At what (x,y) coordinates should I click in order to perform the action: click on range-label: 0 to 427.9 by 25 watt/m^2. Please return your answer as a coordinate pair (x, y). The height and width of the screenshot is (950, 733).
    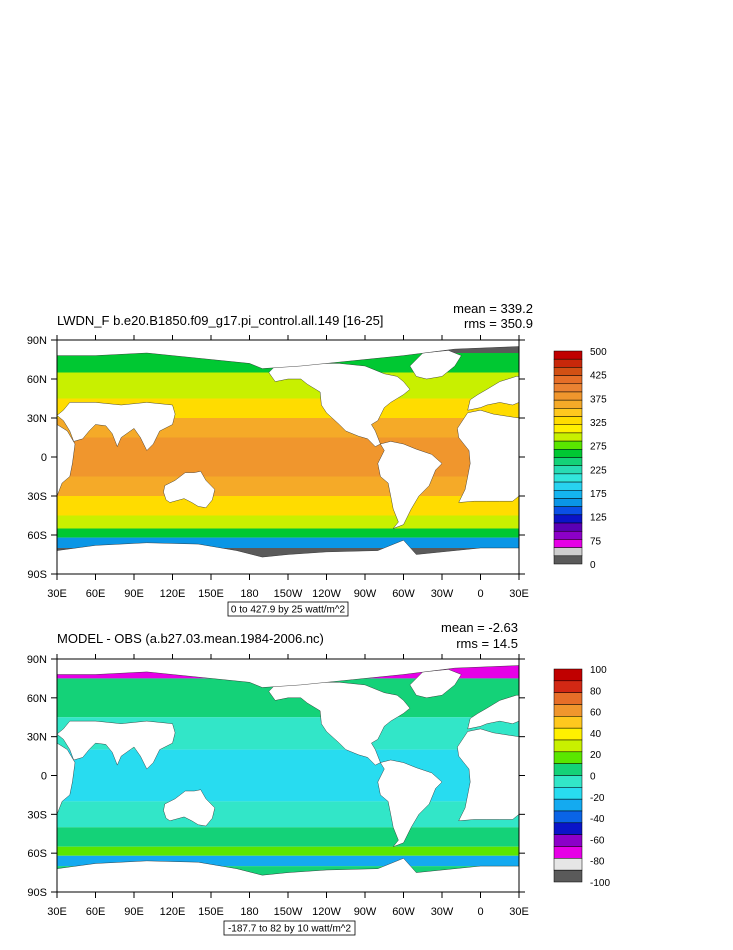
    Looking at the image, I should click on (288, 610).